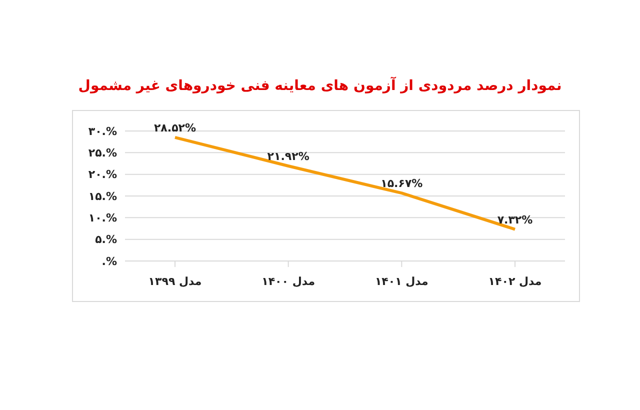 The width and height of the screenshot is (640, 410). I want to click on x-tick-label: مدل ۱۴۰۰, so click(289, 281).